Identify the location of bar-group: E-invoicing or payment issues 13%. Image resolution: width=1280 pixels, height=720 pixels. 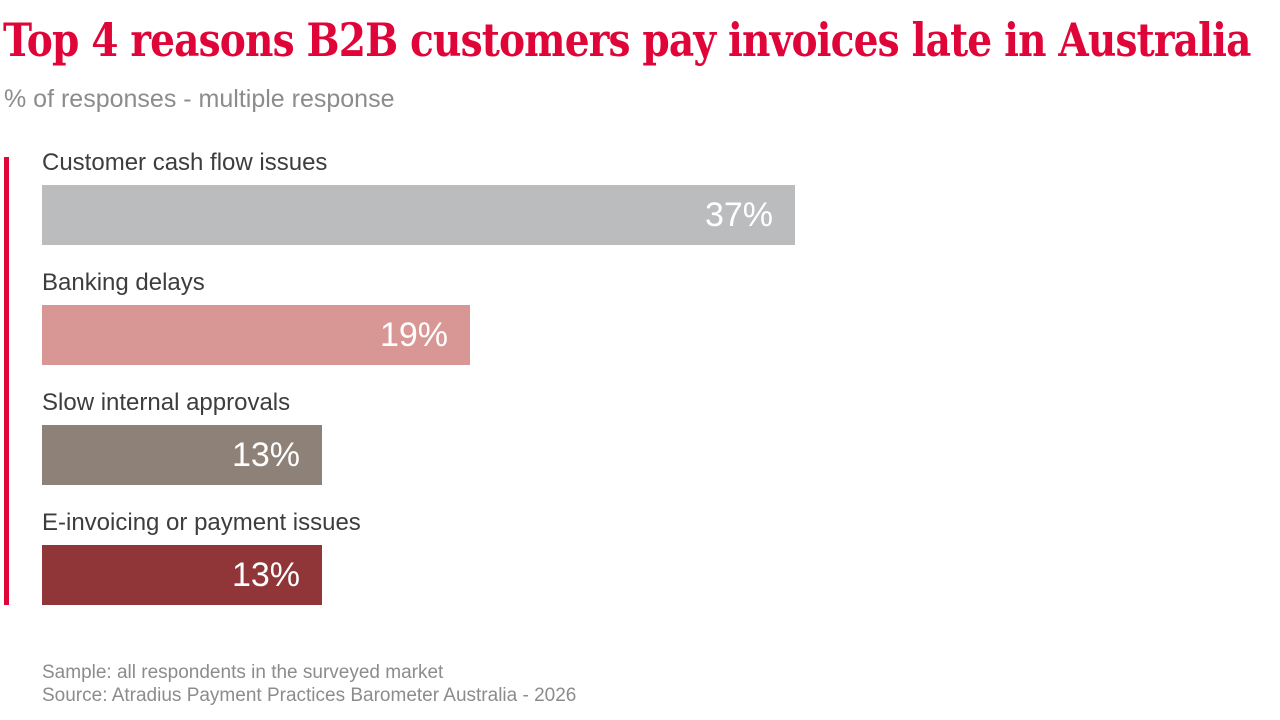
(642, 556).